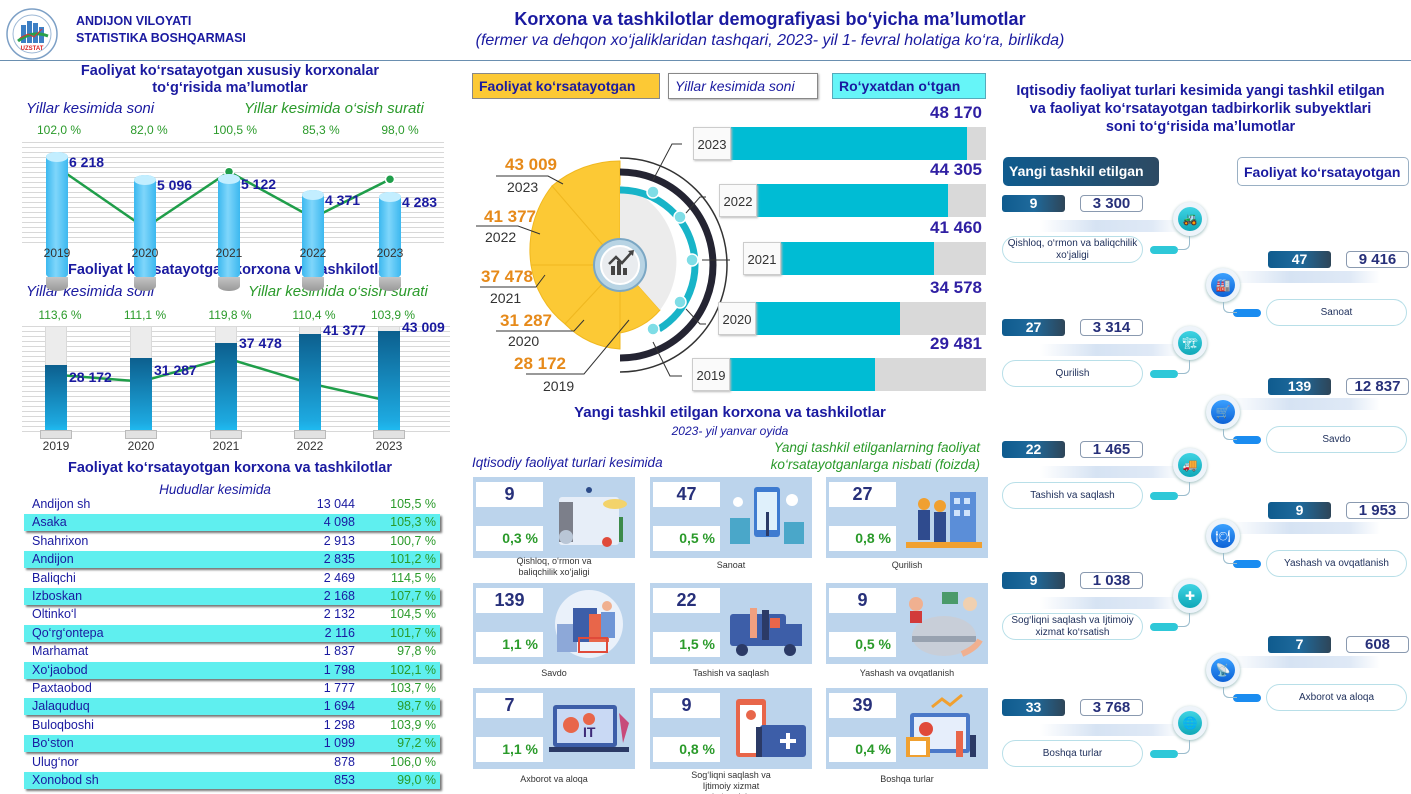 Image resolution: width=1411 pixels, height=794 pixels. I want to click on region-name: Qo‘rg‘ontepa, so click(68, 632).